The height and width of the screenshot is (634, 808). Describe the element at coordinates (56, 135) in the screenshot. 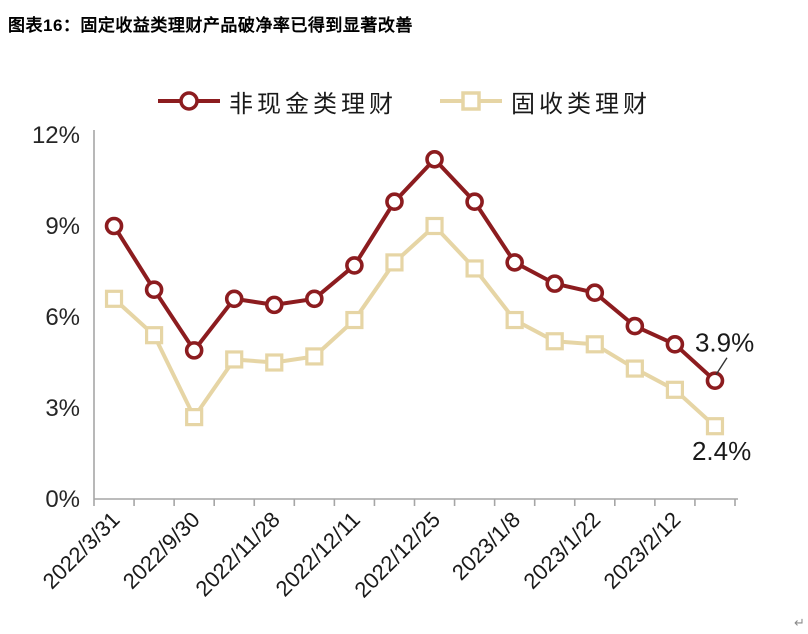

I see `y-tick-label: 12%` at that location.